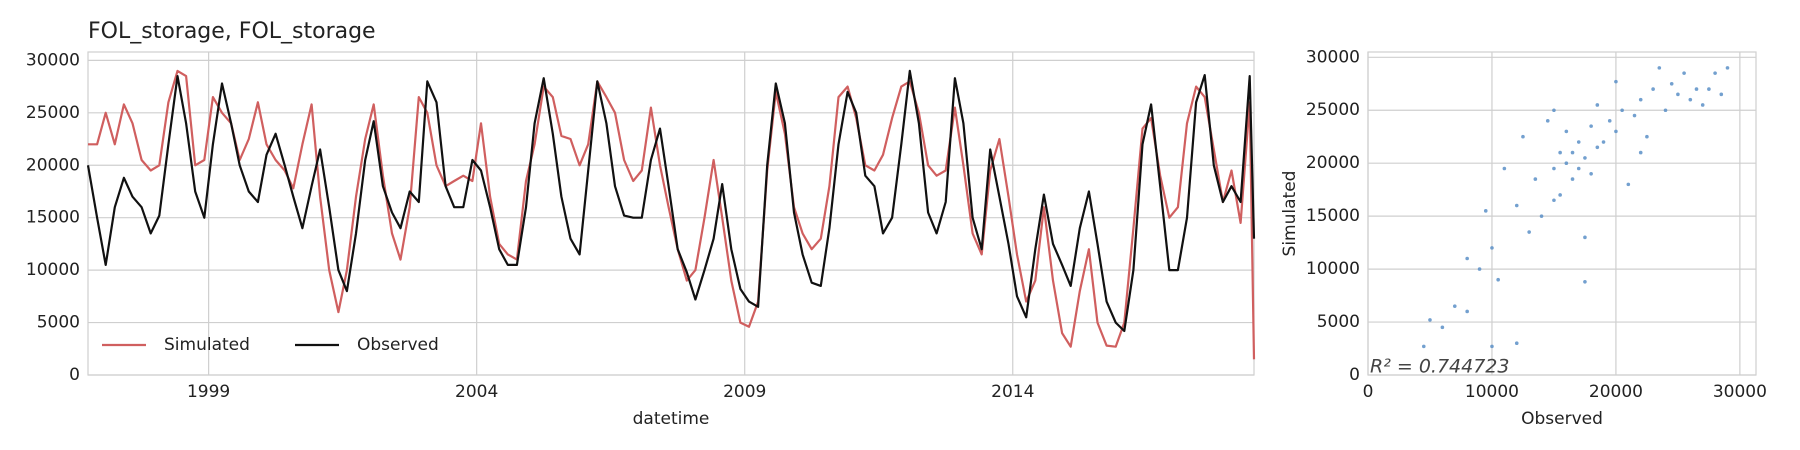  I want to click on x-tick-label: 1999, so click(208, 392).